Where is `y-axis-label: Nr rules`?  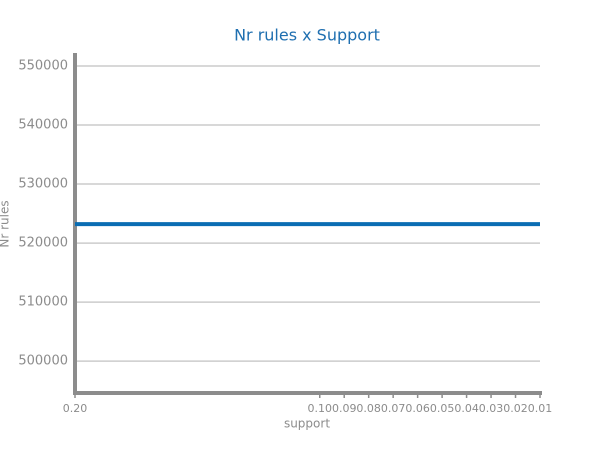 y-axis-label: Nr rules is located at coordinates (6, 223).